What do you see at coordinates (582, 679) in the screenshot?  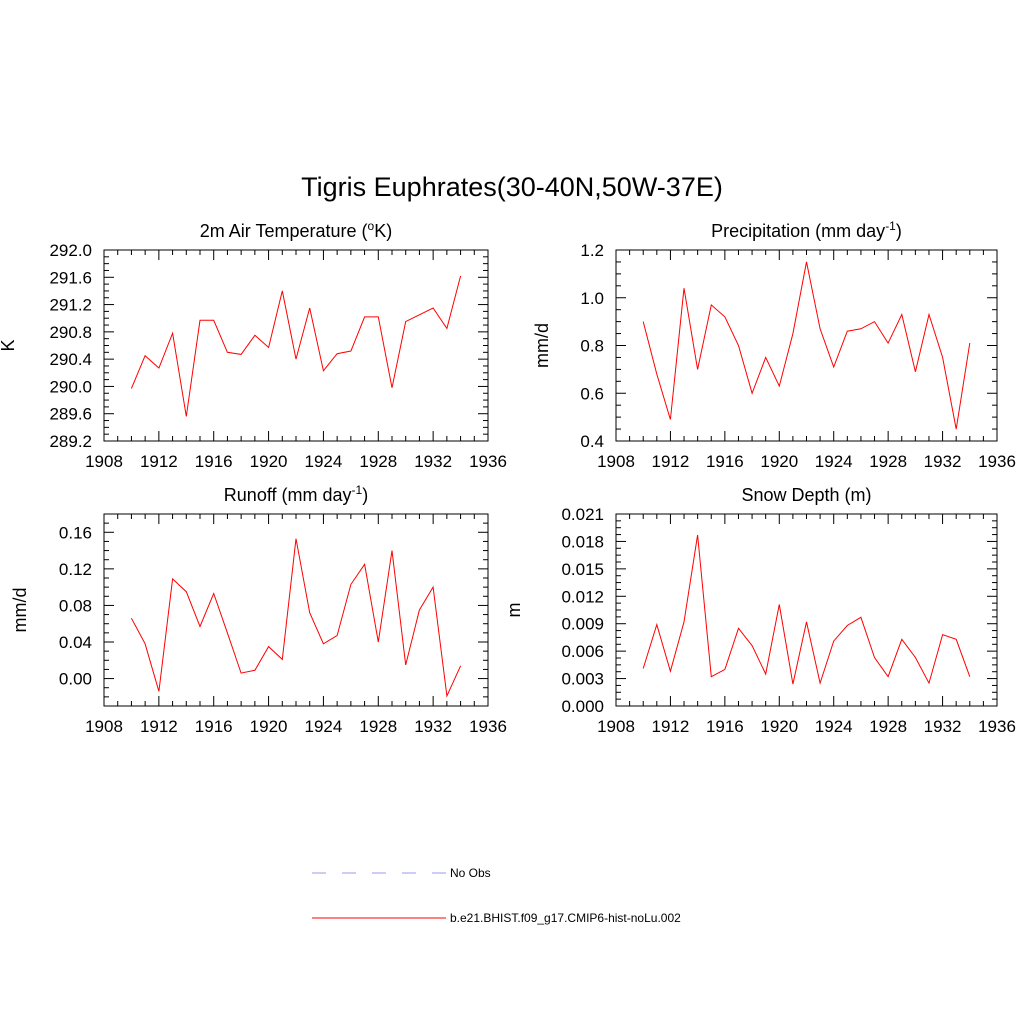 I see `y-tick-label: 0.003` at bounding box center [582, 679].